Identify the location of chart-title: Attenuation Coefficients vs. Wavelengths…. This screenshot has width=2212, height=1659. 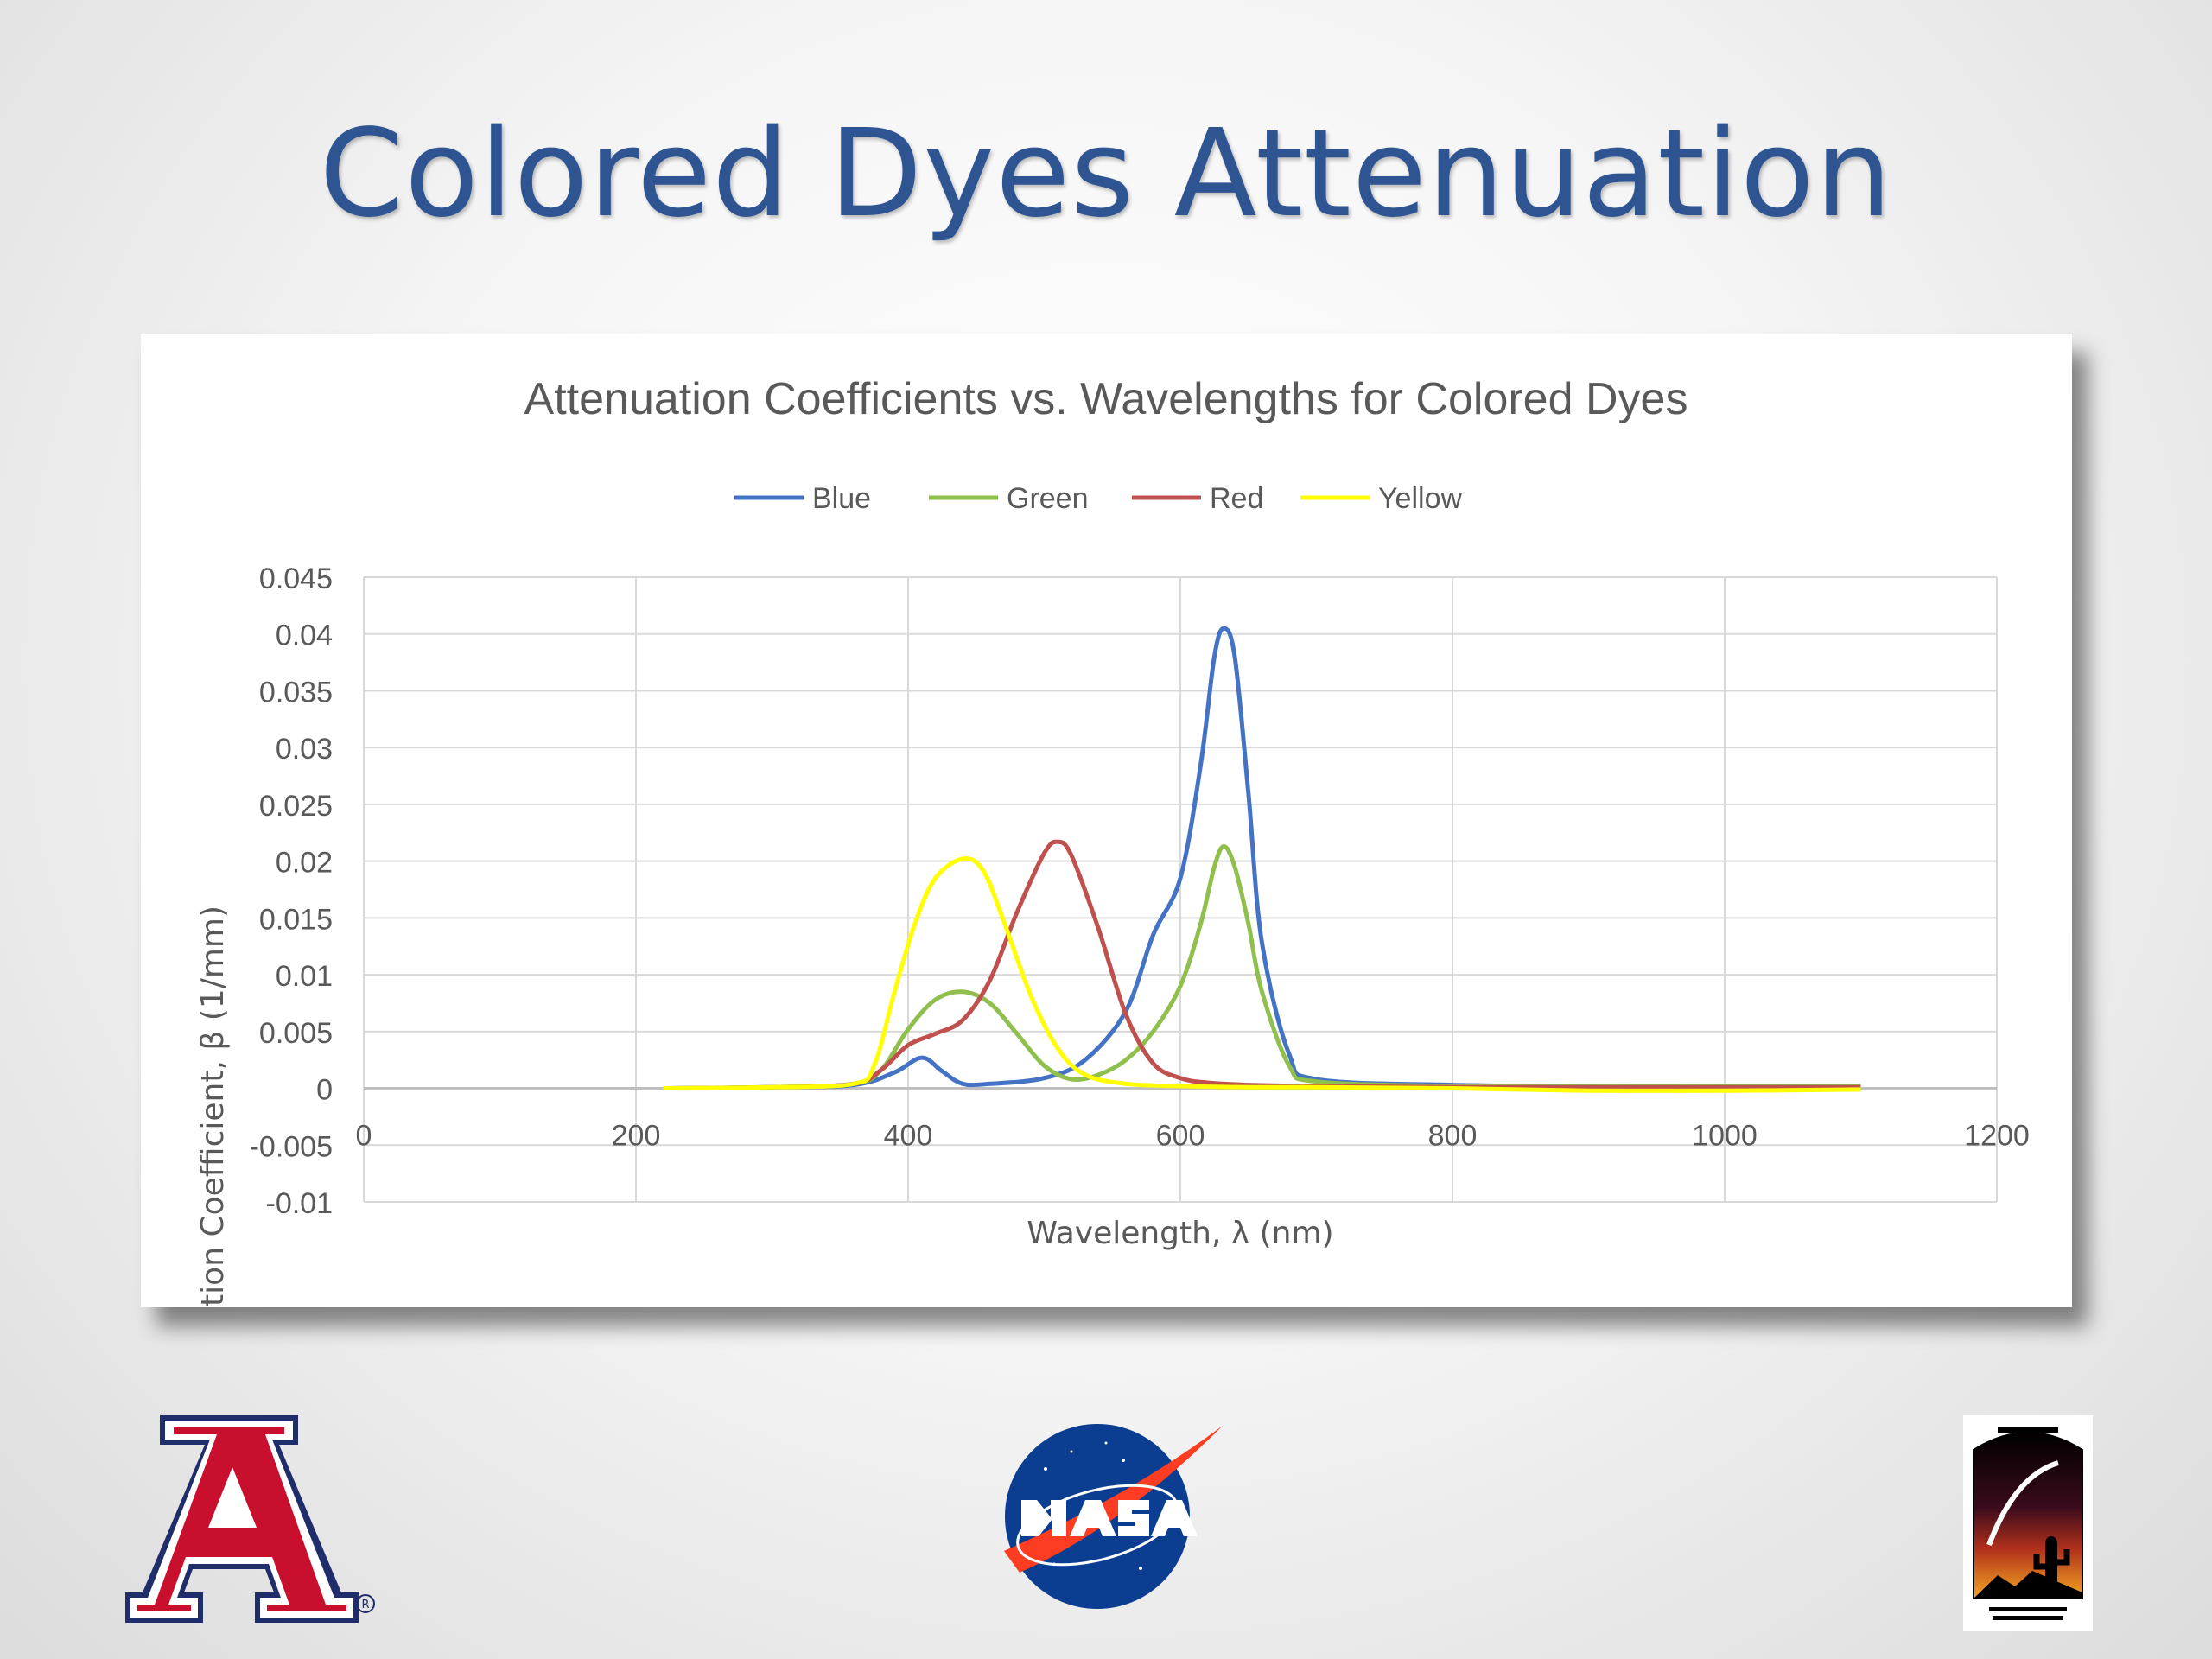
(1106, 399).